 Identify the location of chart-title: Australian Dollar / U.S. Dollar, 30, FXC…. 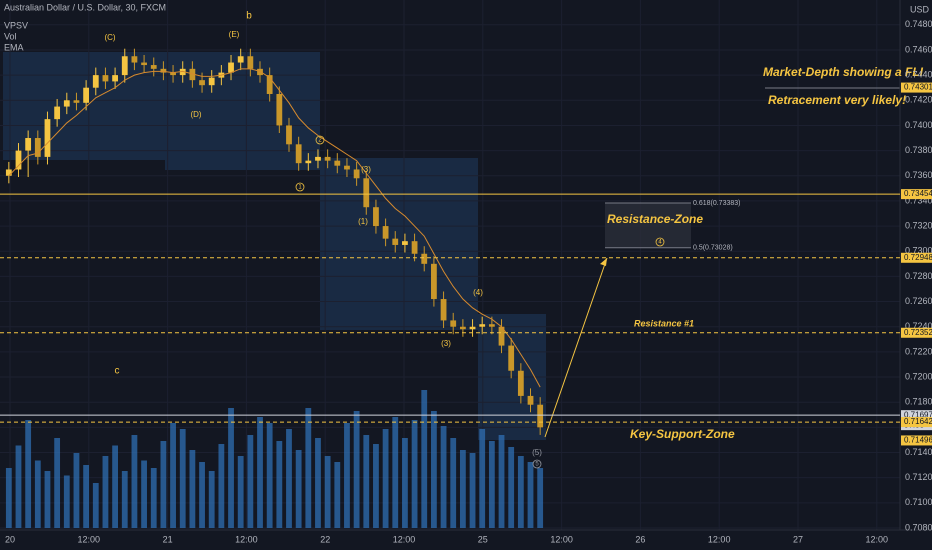
(85, 7).